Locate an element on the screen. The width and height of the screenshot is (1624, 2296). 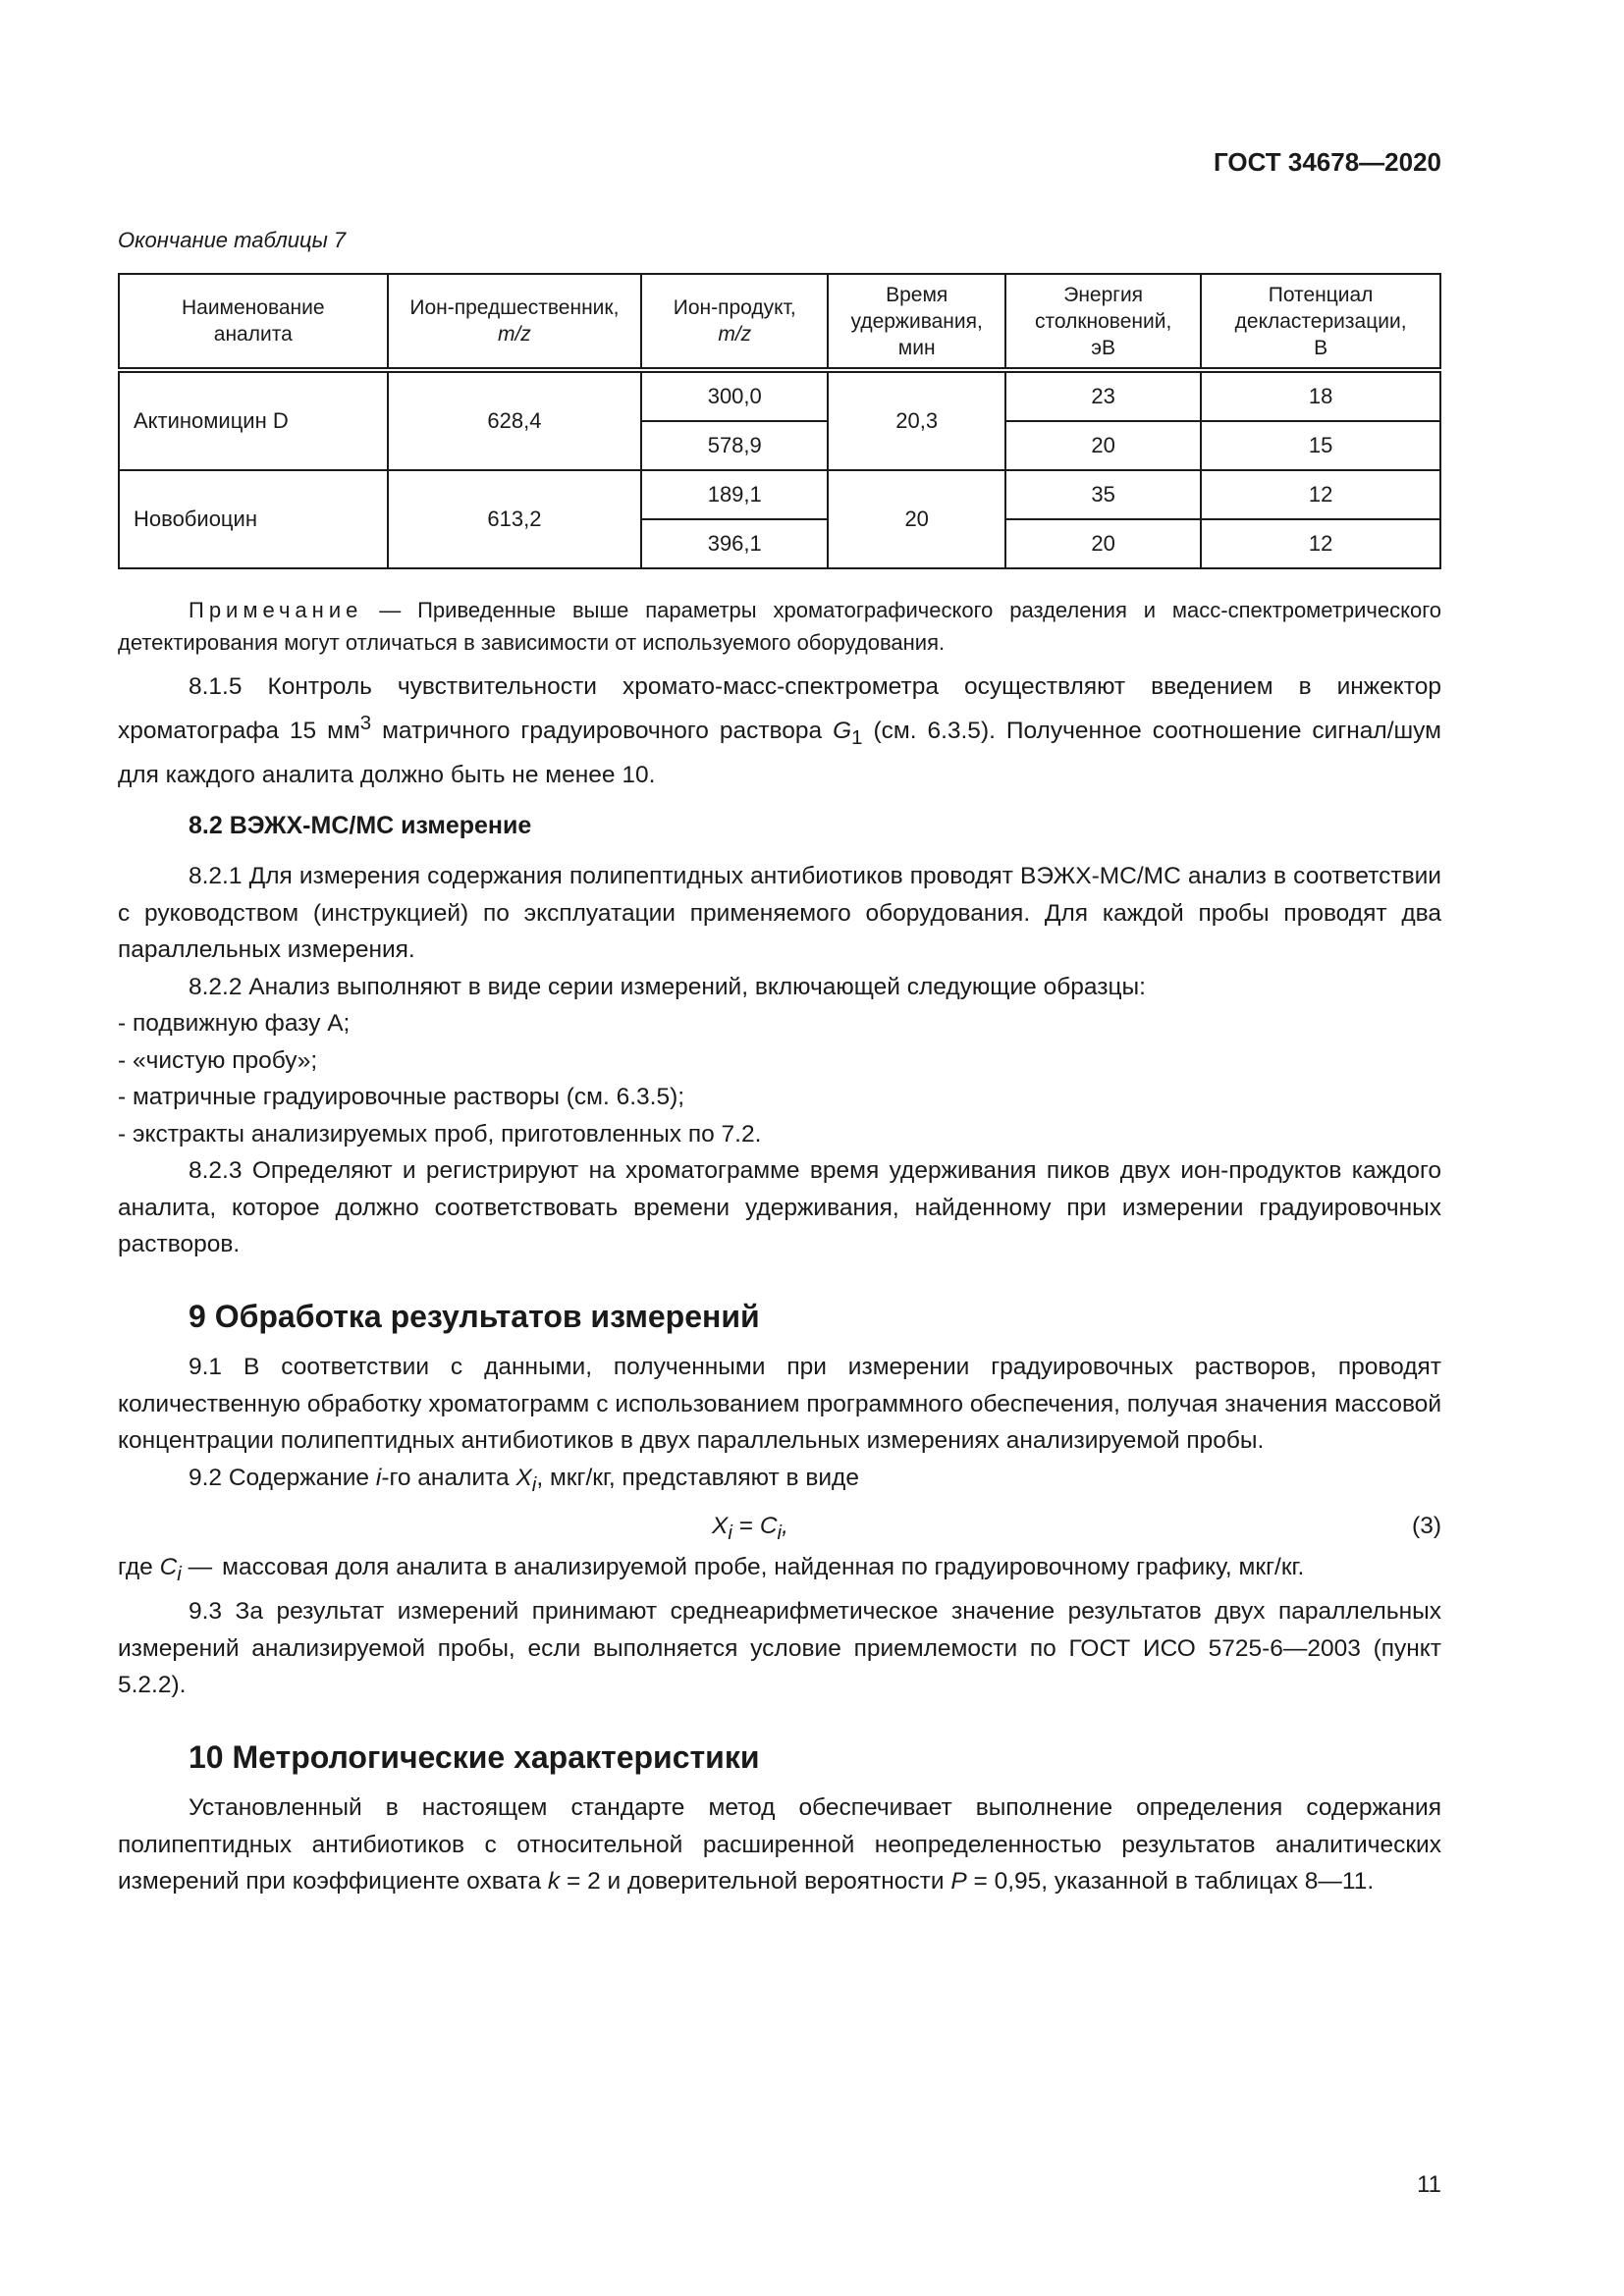
table-cell: Новобиоцин is located at coordinates (253, 519).